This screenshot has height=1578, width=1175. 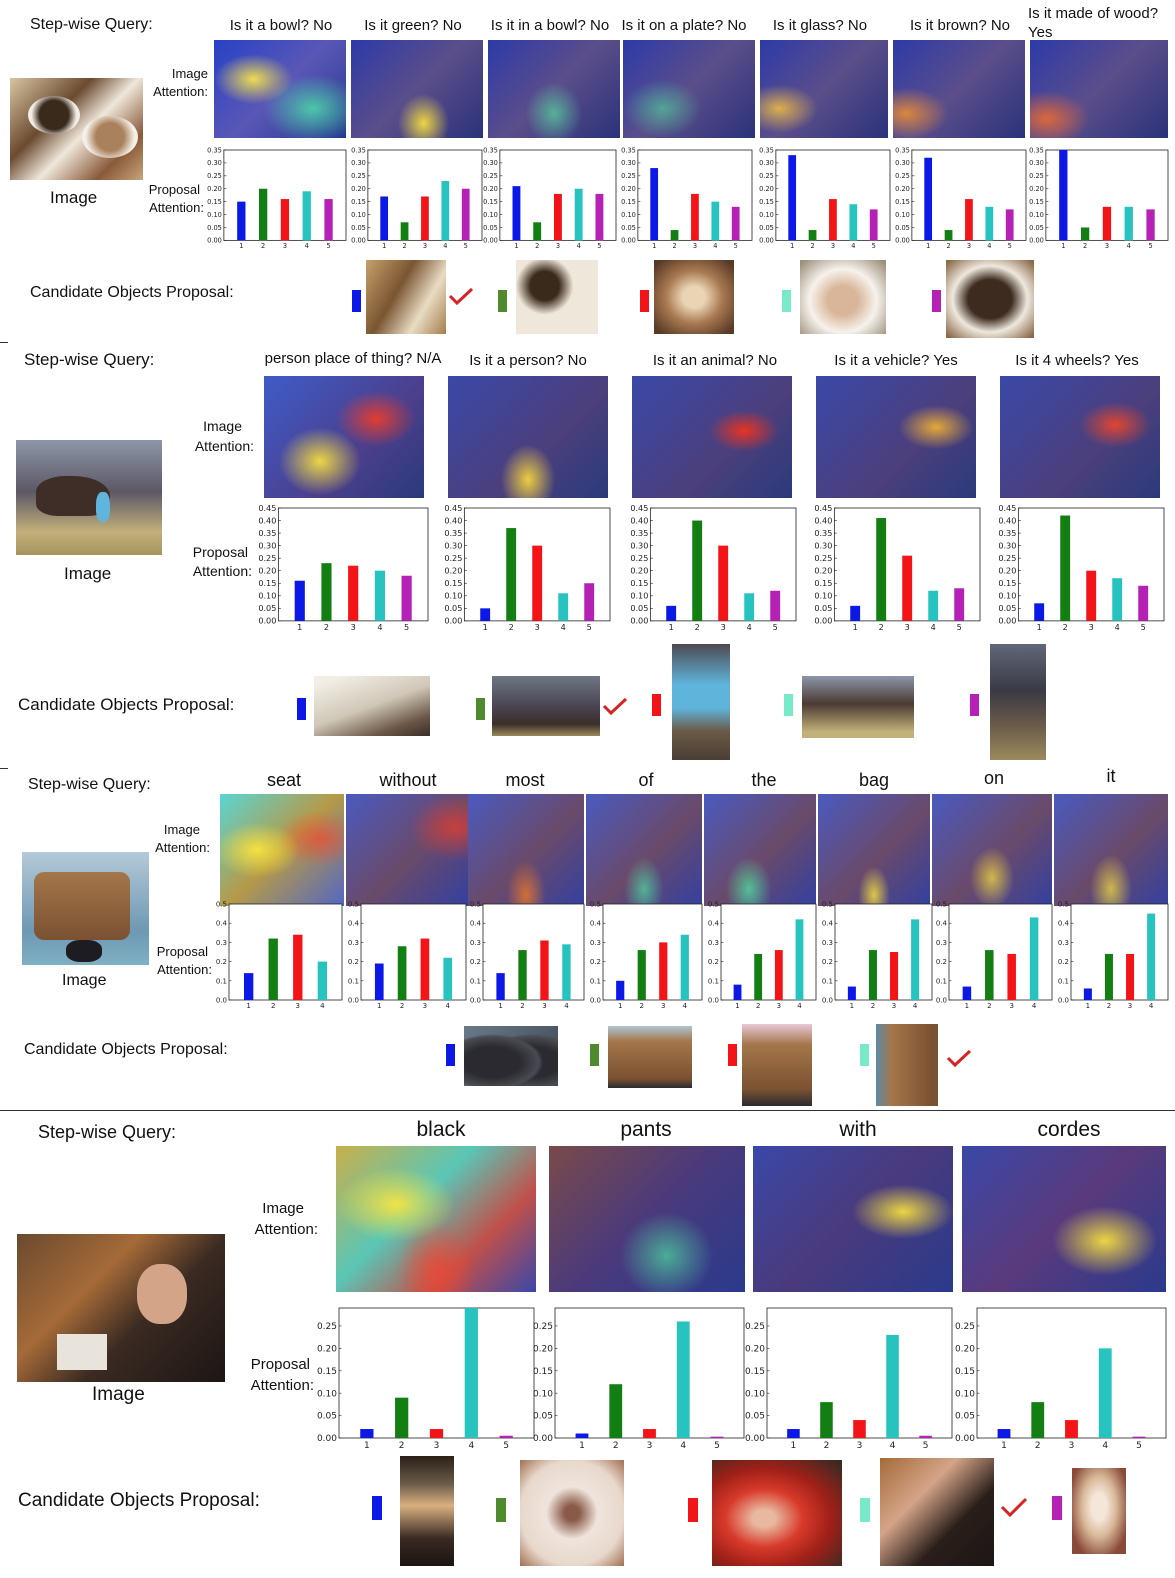 I want to click on query-step-3: Is it in a bowl? No, so click(x=550, y=25).